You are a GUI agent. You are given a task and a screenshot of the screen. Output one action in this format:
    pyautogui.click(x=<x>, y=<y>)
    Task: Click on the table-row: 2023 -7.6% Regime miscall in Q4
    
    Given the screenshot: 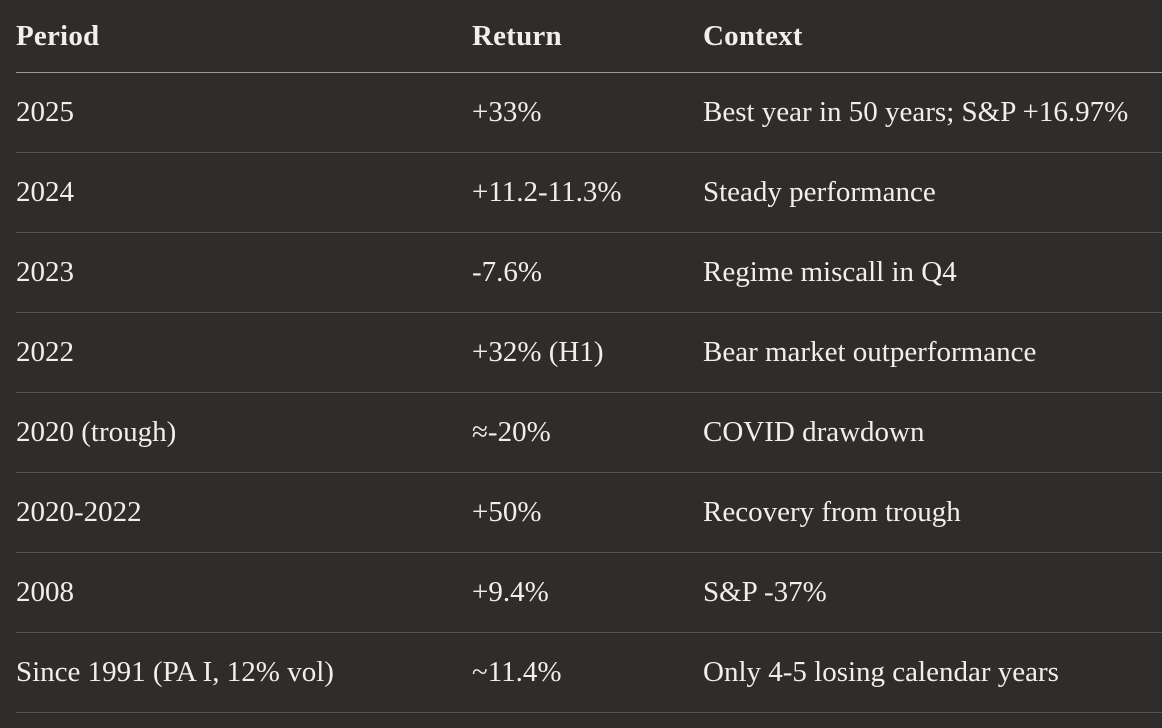 What is the action you would take?
    pyautogui.click(x=589, y=272)
    